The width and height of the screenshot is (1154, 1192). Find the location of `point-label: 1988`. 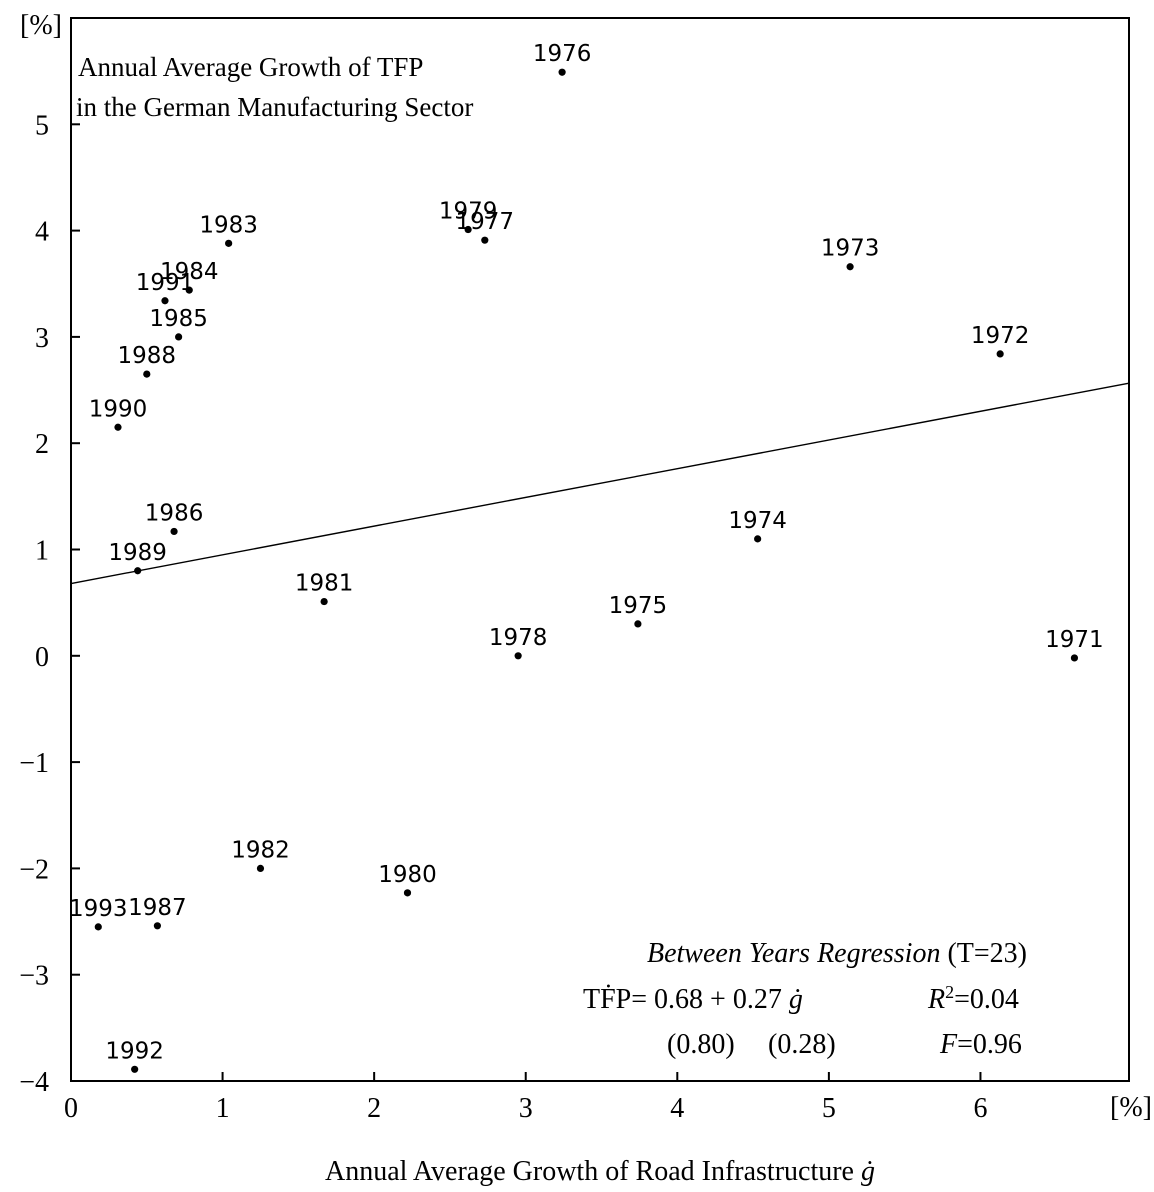

point-label: 1988 is located at coordinates (147, 356).